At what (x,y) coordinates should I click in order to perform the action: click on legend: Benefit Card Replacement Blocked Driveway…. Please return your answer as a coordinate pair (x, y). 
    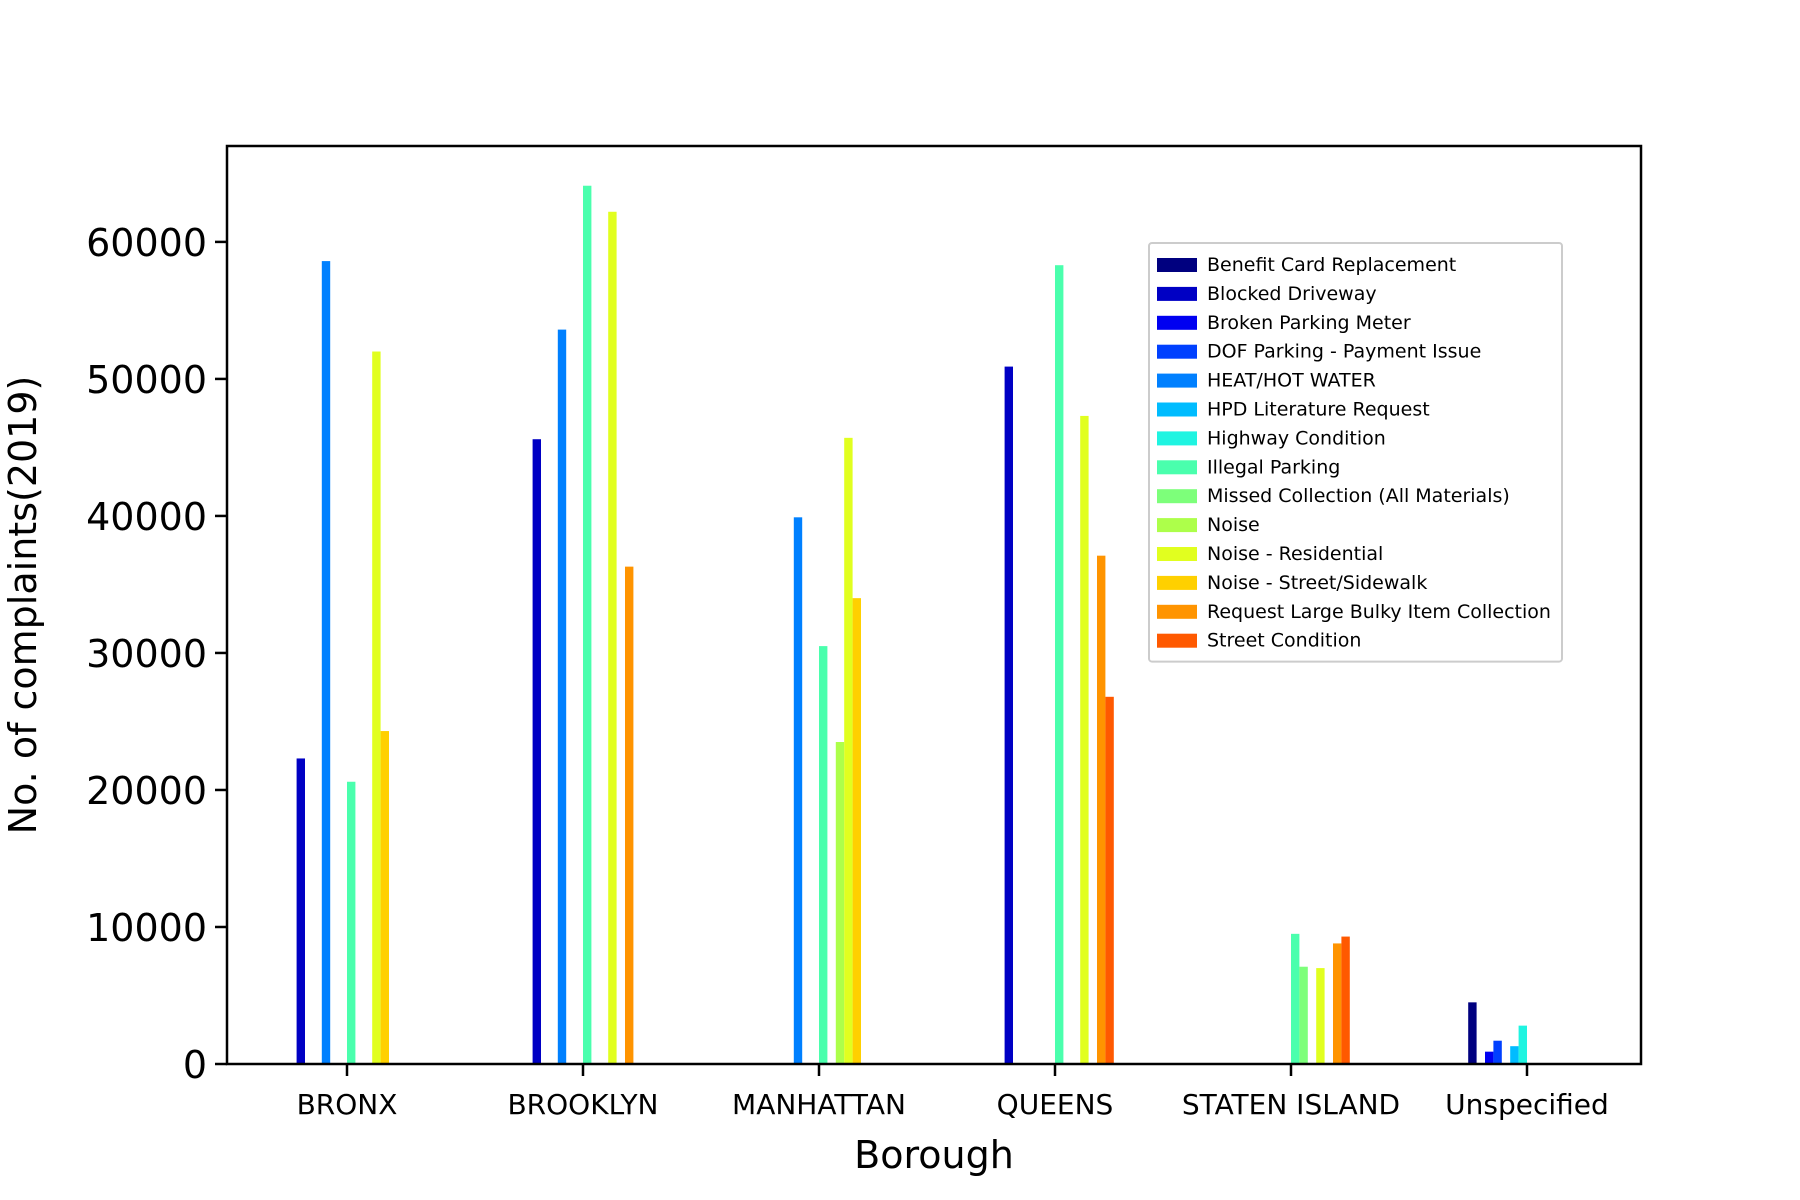
    Looking at the image, I should click on (1355, 452).